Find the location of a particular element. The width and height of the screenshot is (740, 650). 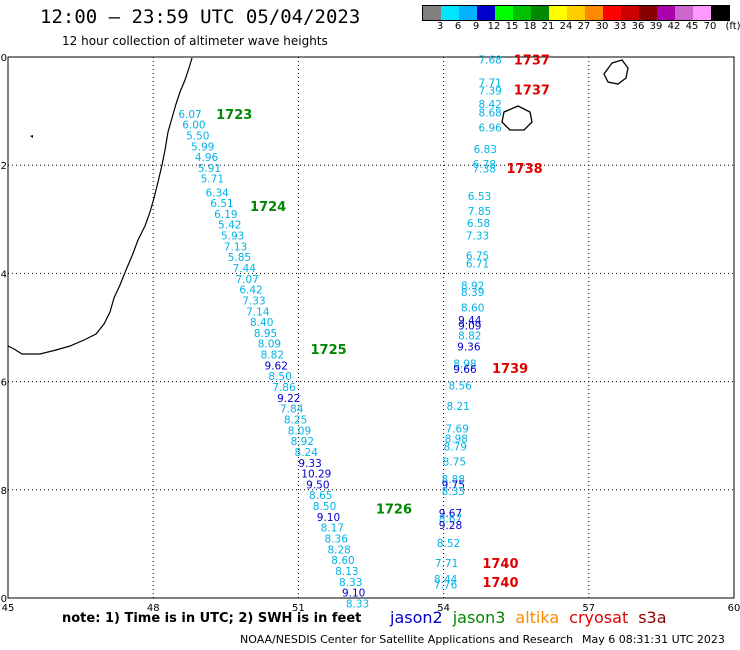

lon-tick-label: 48 is located at coordinates (153, 608).